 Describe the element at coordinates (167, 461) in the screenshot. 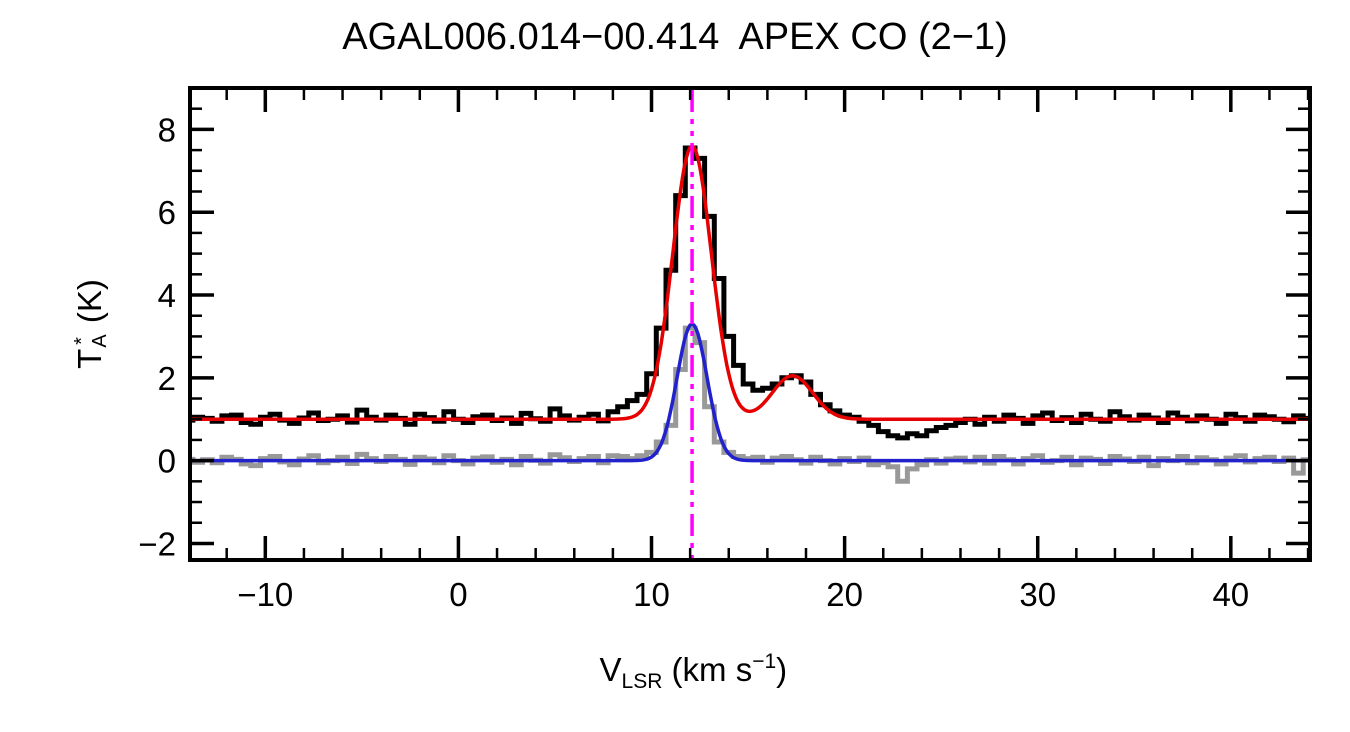

I see `y-tick-label: 0` at that location.